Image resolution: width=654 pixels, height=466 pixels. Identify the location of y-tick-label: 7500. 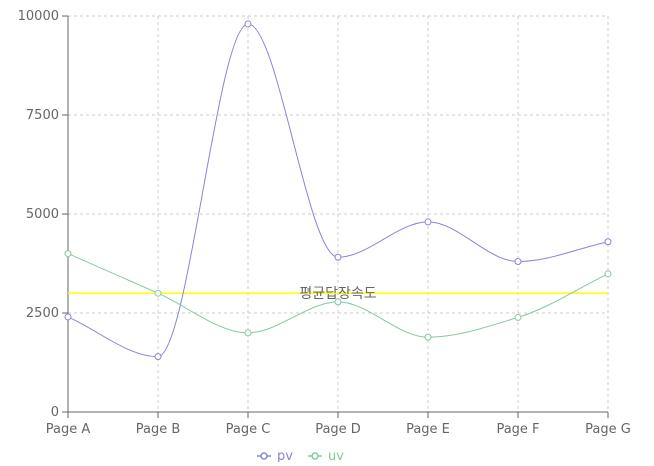
(42, 115).